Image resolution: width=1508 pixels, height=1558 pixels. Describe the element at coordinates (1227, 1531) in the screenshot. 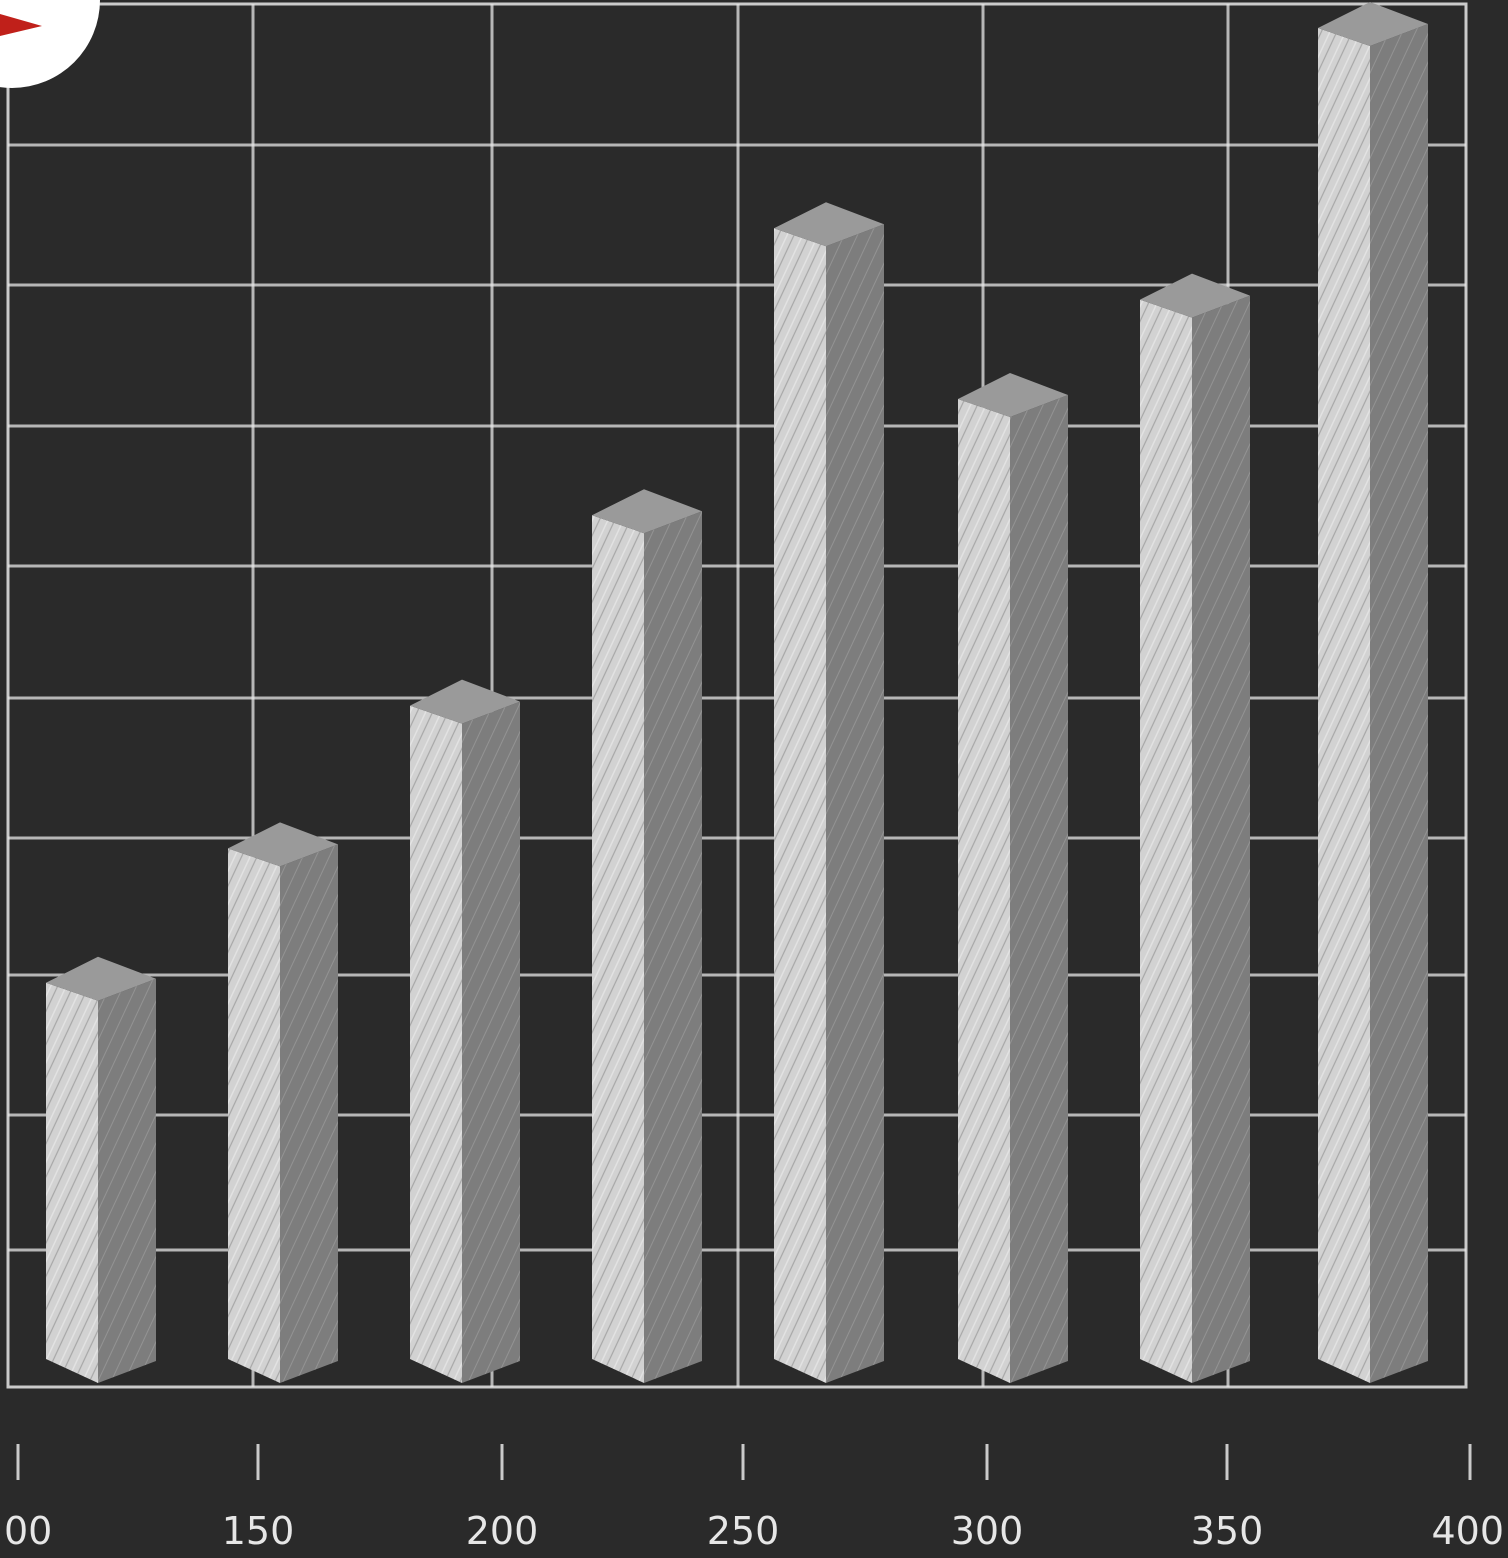

I see `x-tick-label: 350` at that location.